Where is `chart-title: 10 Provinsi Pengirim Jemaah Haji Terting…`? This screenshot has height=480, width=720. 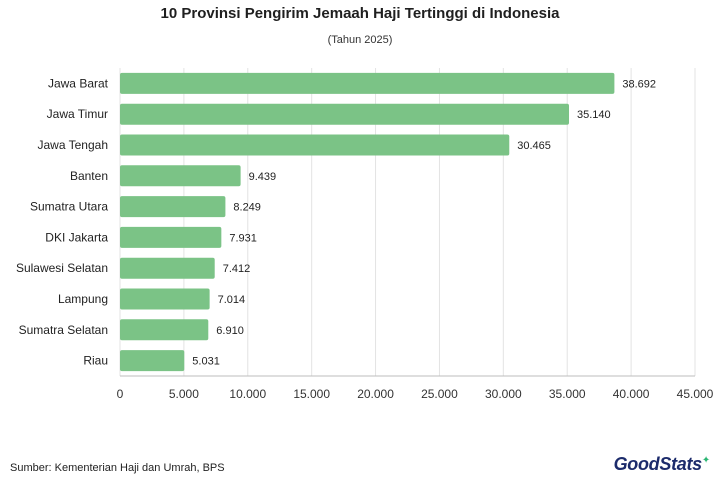 chart-title: 10 Provinsi Pengirim Jemaah Haji Terting… is located at coordinates (360, 13).